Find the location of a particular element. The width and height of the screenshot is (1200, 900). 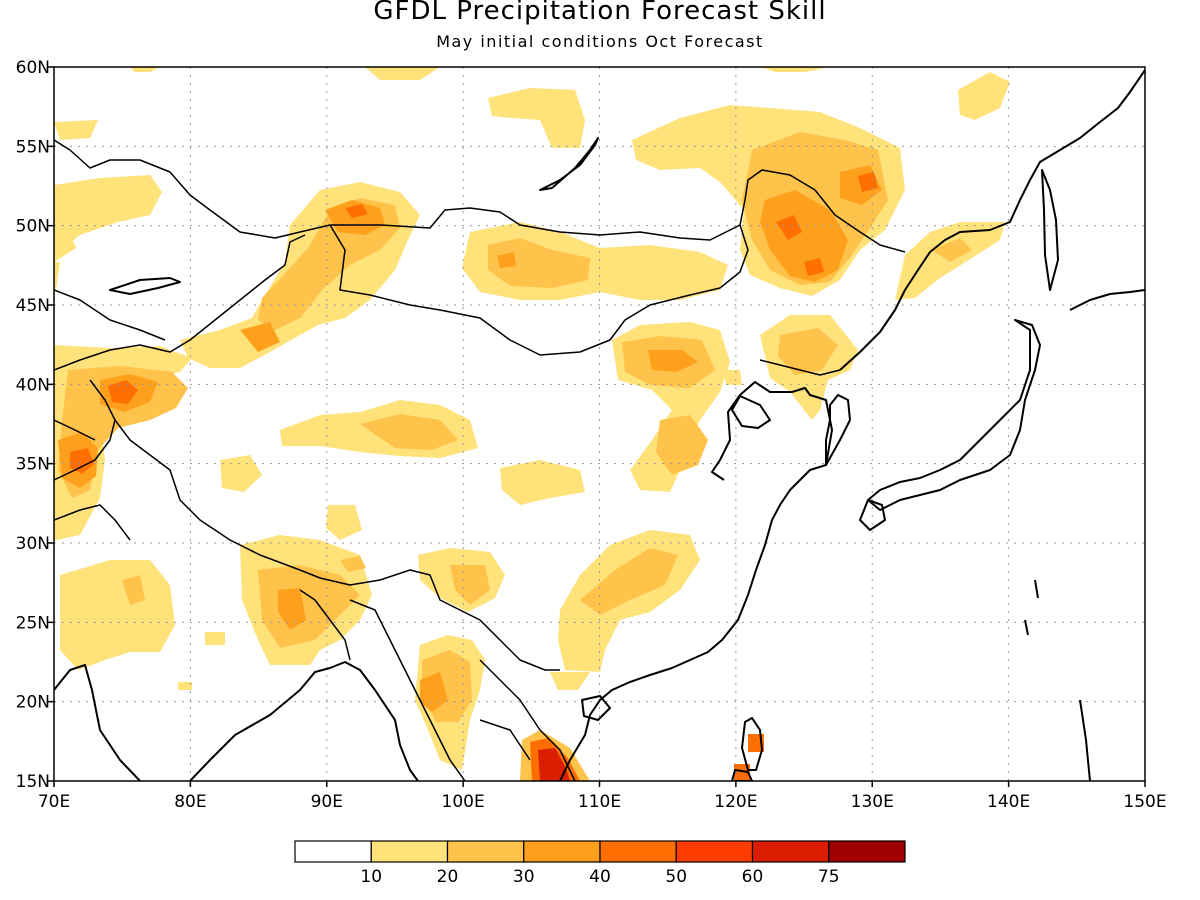

y-tick-label: 60N is located at coordinates (33, 68).